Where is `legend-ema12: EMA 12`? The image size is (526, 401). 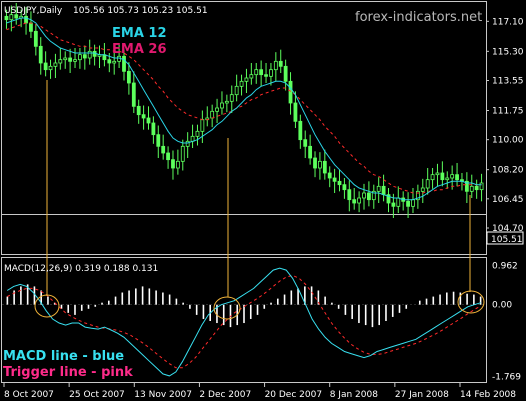 legend-ema12: EMA 12 is located at coordinates (139, 33).